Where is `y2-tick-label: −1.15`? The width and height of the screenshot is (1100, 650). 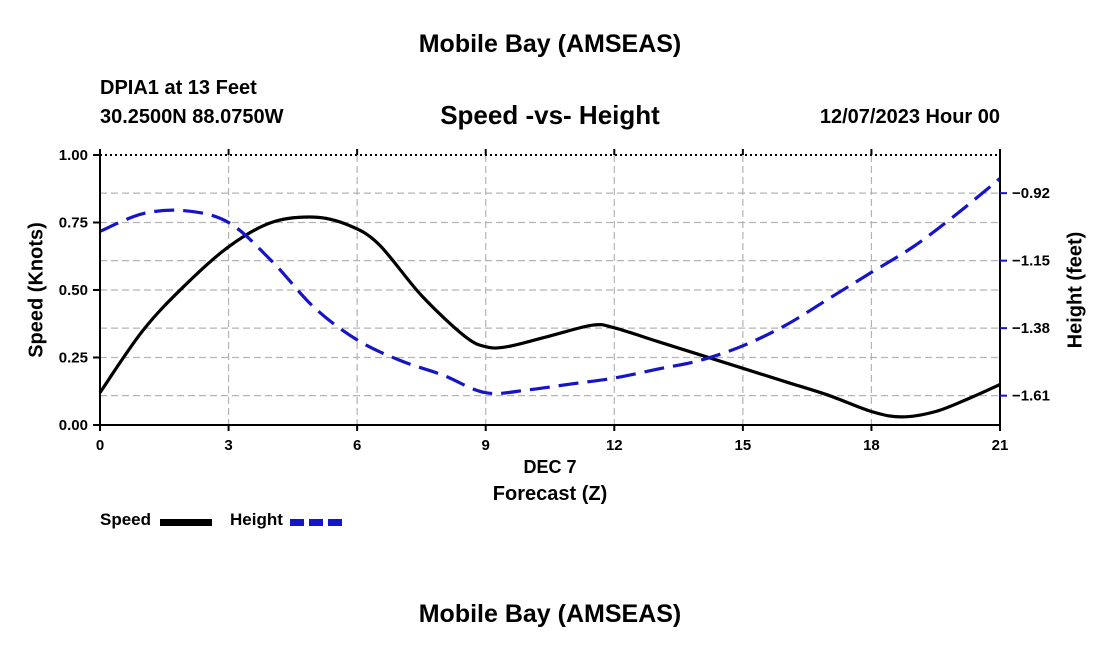 y2-tick-label: −1.15 is located at coordinates (1031, 261).